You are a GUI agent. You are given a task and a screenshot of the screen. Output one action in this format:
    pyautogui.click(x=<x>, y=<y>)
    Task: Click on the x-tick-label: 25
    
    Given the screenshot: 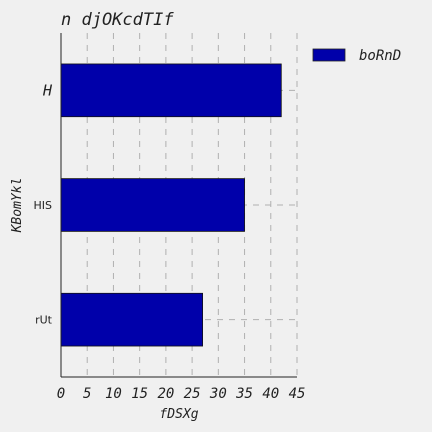 What is the action you would take?
    pyautogui.click(x=192, y=394)
    